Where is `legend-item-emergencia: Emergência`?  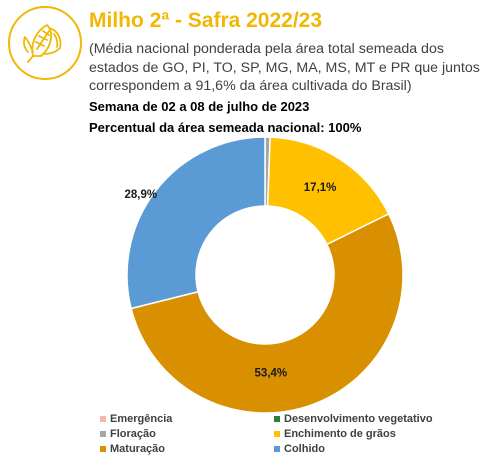
legend-item-emergencia: Emergência is located at coordinates (187, 418).